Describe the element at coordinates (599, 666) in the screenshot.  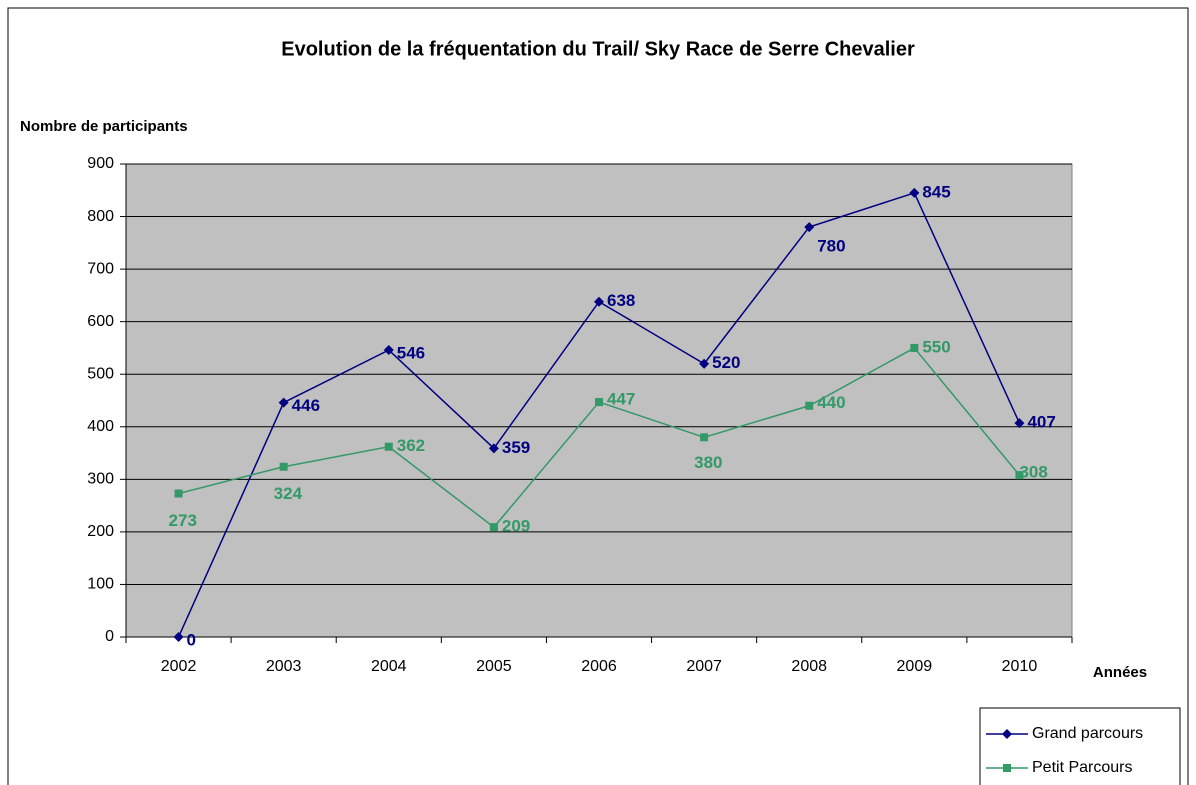
I see `x-tick-label: 2006` at that location.